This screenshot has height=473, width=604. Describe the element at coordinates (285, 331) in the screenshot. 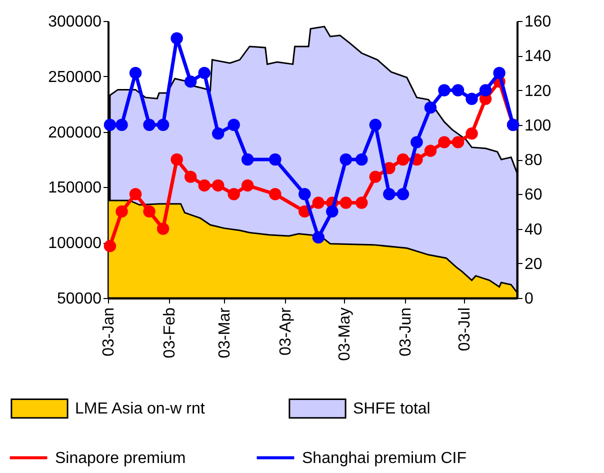

I see `x-tick-label: 03-Apr` at that location.